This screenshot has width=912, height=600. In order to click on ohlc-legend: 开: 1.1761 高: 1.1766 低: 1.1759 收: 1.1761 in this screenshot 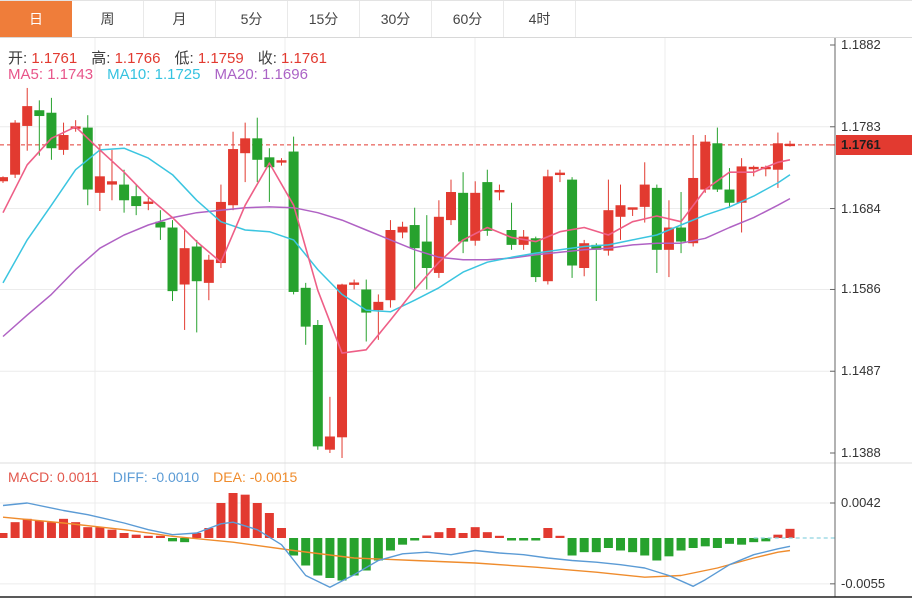, I will do `click(174, 57)`.